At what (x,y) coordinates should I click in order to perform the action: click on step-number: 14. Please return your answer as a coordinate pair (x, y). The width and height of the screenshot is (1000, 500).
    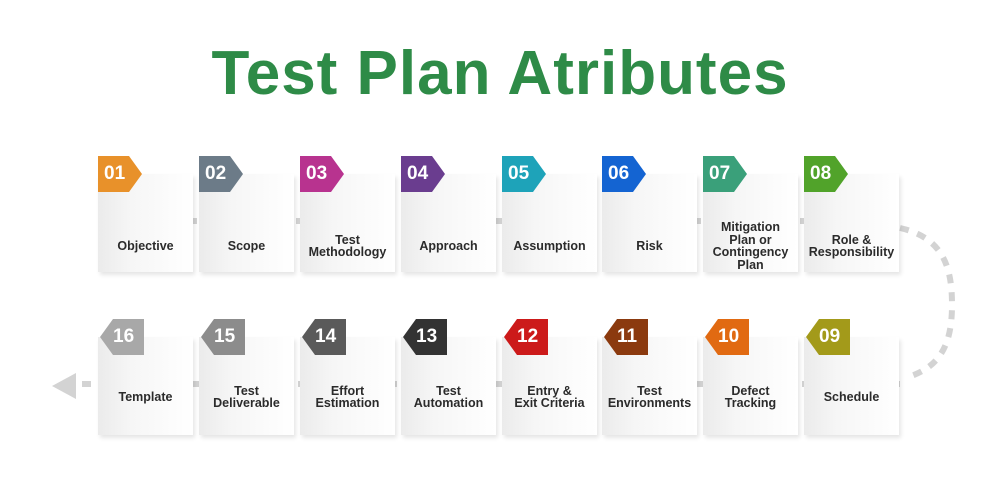
    Looking at the image, I should click on (326, 336).